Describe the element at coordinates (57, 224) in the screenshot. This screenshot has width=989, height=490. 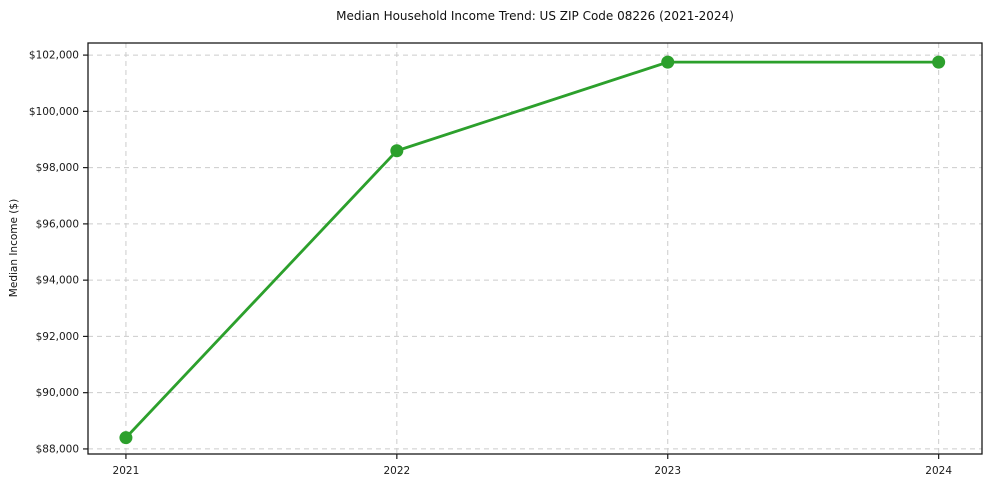
I see `y-tick-label: $96,000` at that location.